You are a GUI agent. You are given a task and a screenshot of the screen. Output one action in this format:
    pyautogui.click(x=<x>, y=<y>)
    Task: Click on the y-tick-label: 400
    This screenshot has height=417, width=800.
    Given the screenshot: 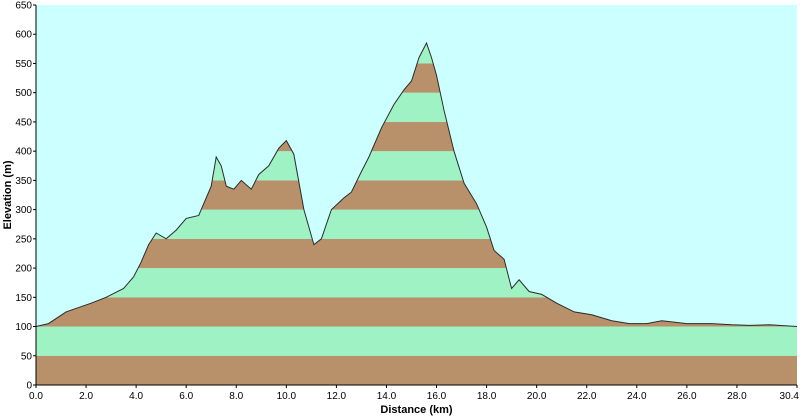 What is the action you would take?
    pyautogui.click(x=23, y=152)
    